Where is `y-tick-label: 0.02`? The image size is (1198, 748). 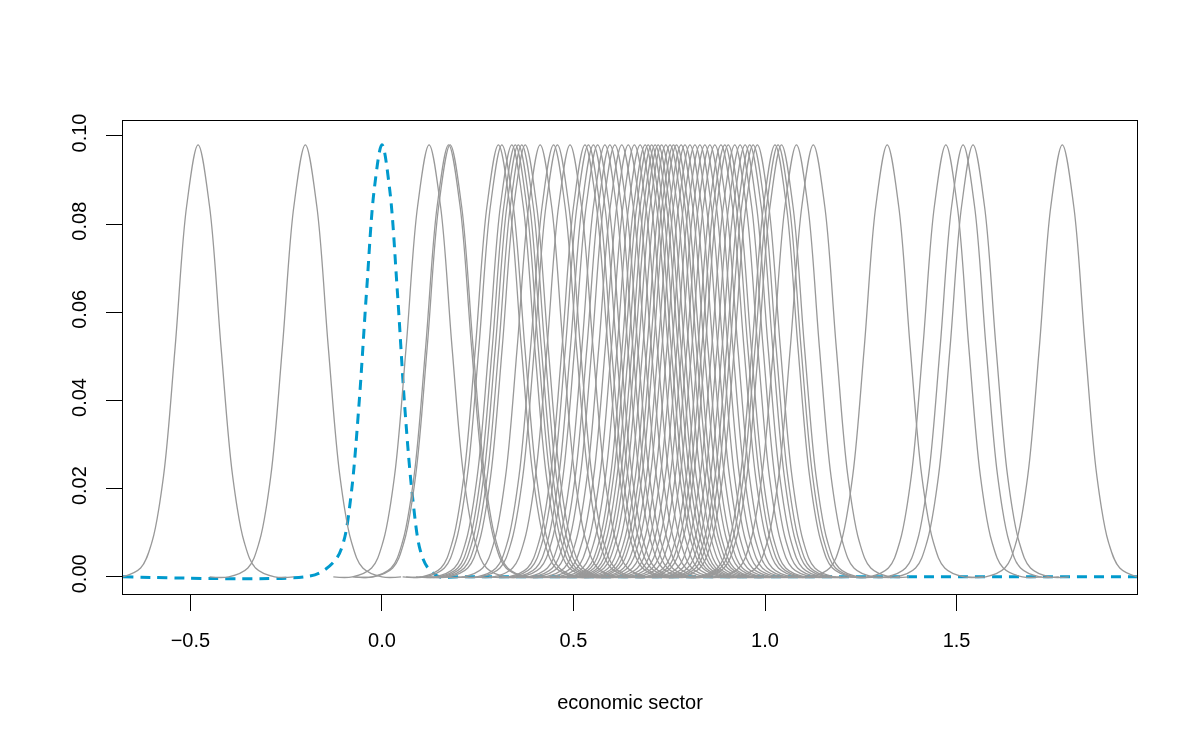
y-tick-label: 0.02 is located at coordinates (78, 486).